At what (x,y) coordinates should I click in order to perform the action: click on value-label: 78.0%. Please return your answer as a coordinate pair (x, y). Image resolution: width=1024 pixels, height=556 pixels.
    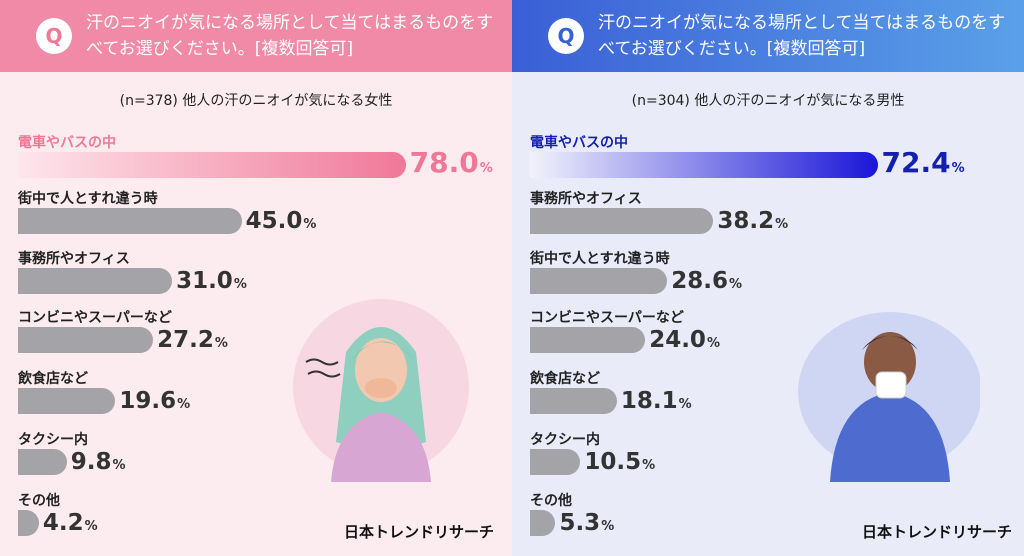
    Looking at the image, I should click on (451, 162).